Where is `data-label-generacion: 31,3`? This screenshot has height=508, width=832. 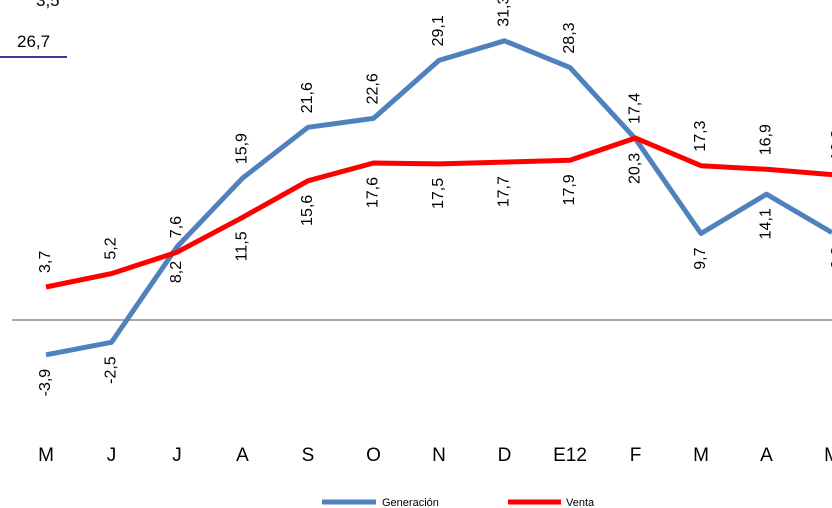
data-label-generacion: 31,3 is located at coordinates (504, 13).